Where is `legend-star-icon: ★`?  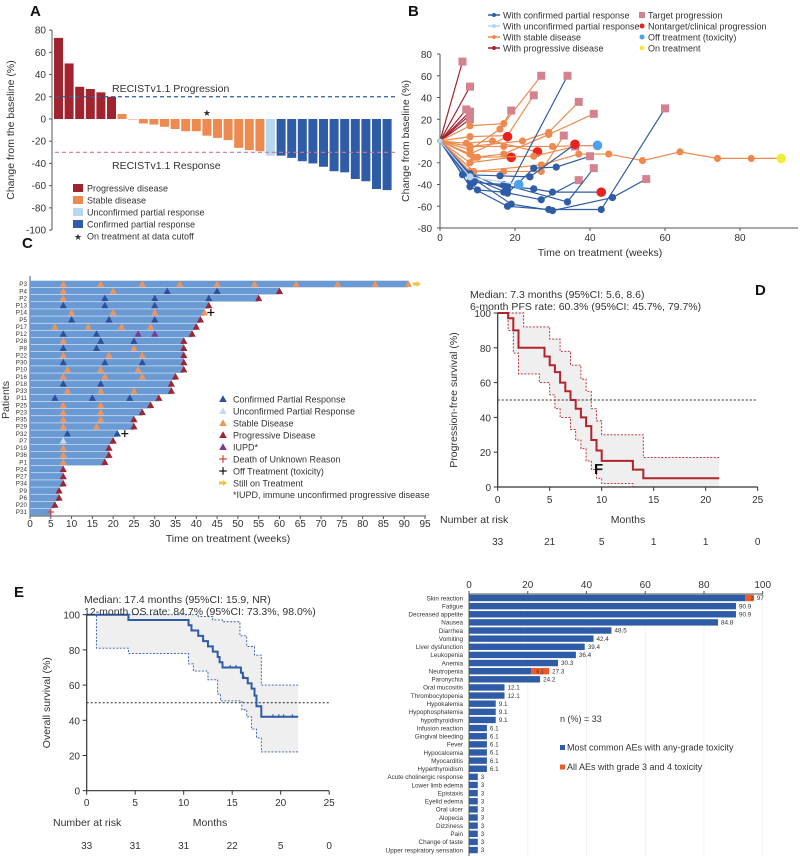
legend-star-icon: ★ is located at coordinates (78, 237).